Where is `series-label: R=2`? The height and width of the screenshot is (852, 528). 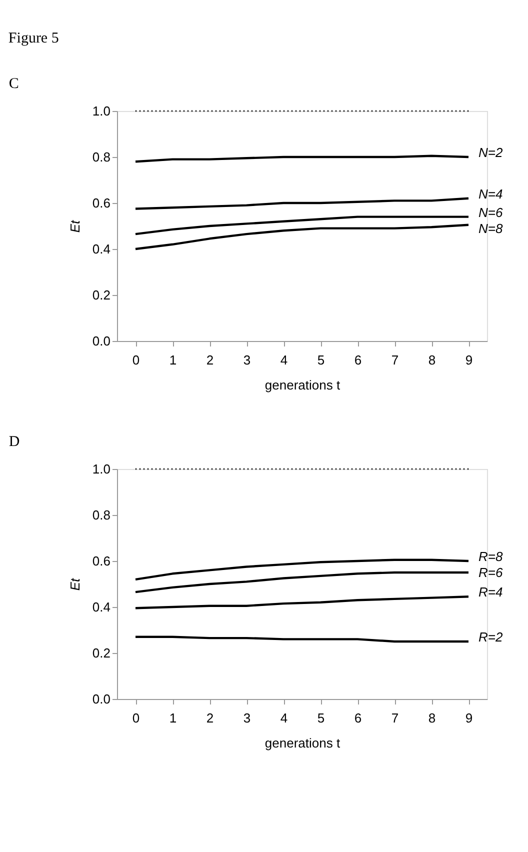
series-label: R=2 is located at coordinates (491, 637).